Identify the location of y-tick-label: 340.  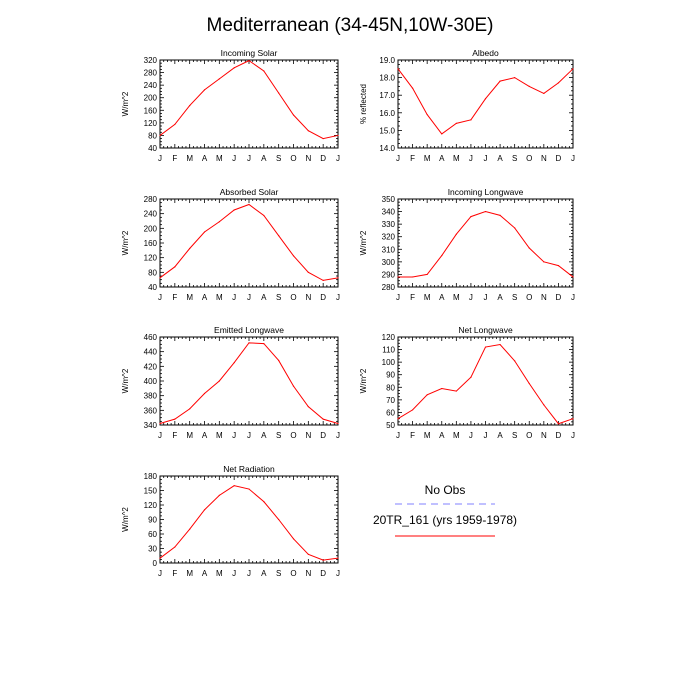
(151, 425).